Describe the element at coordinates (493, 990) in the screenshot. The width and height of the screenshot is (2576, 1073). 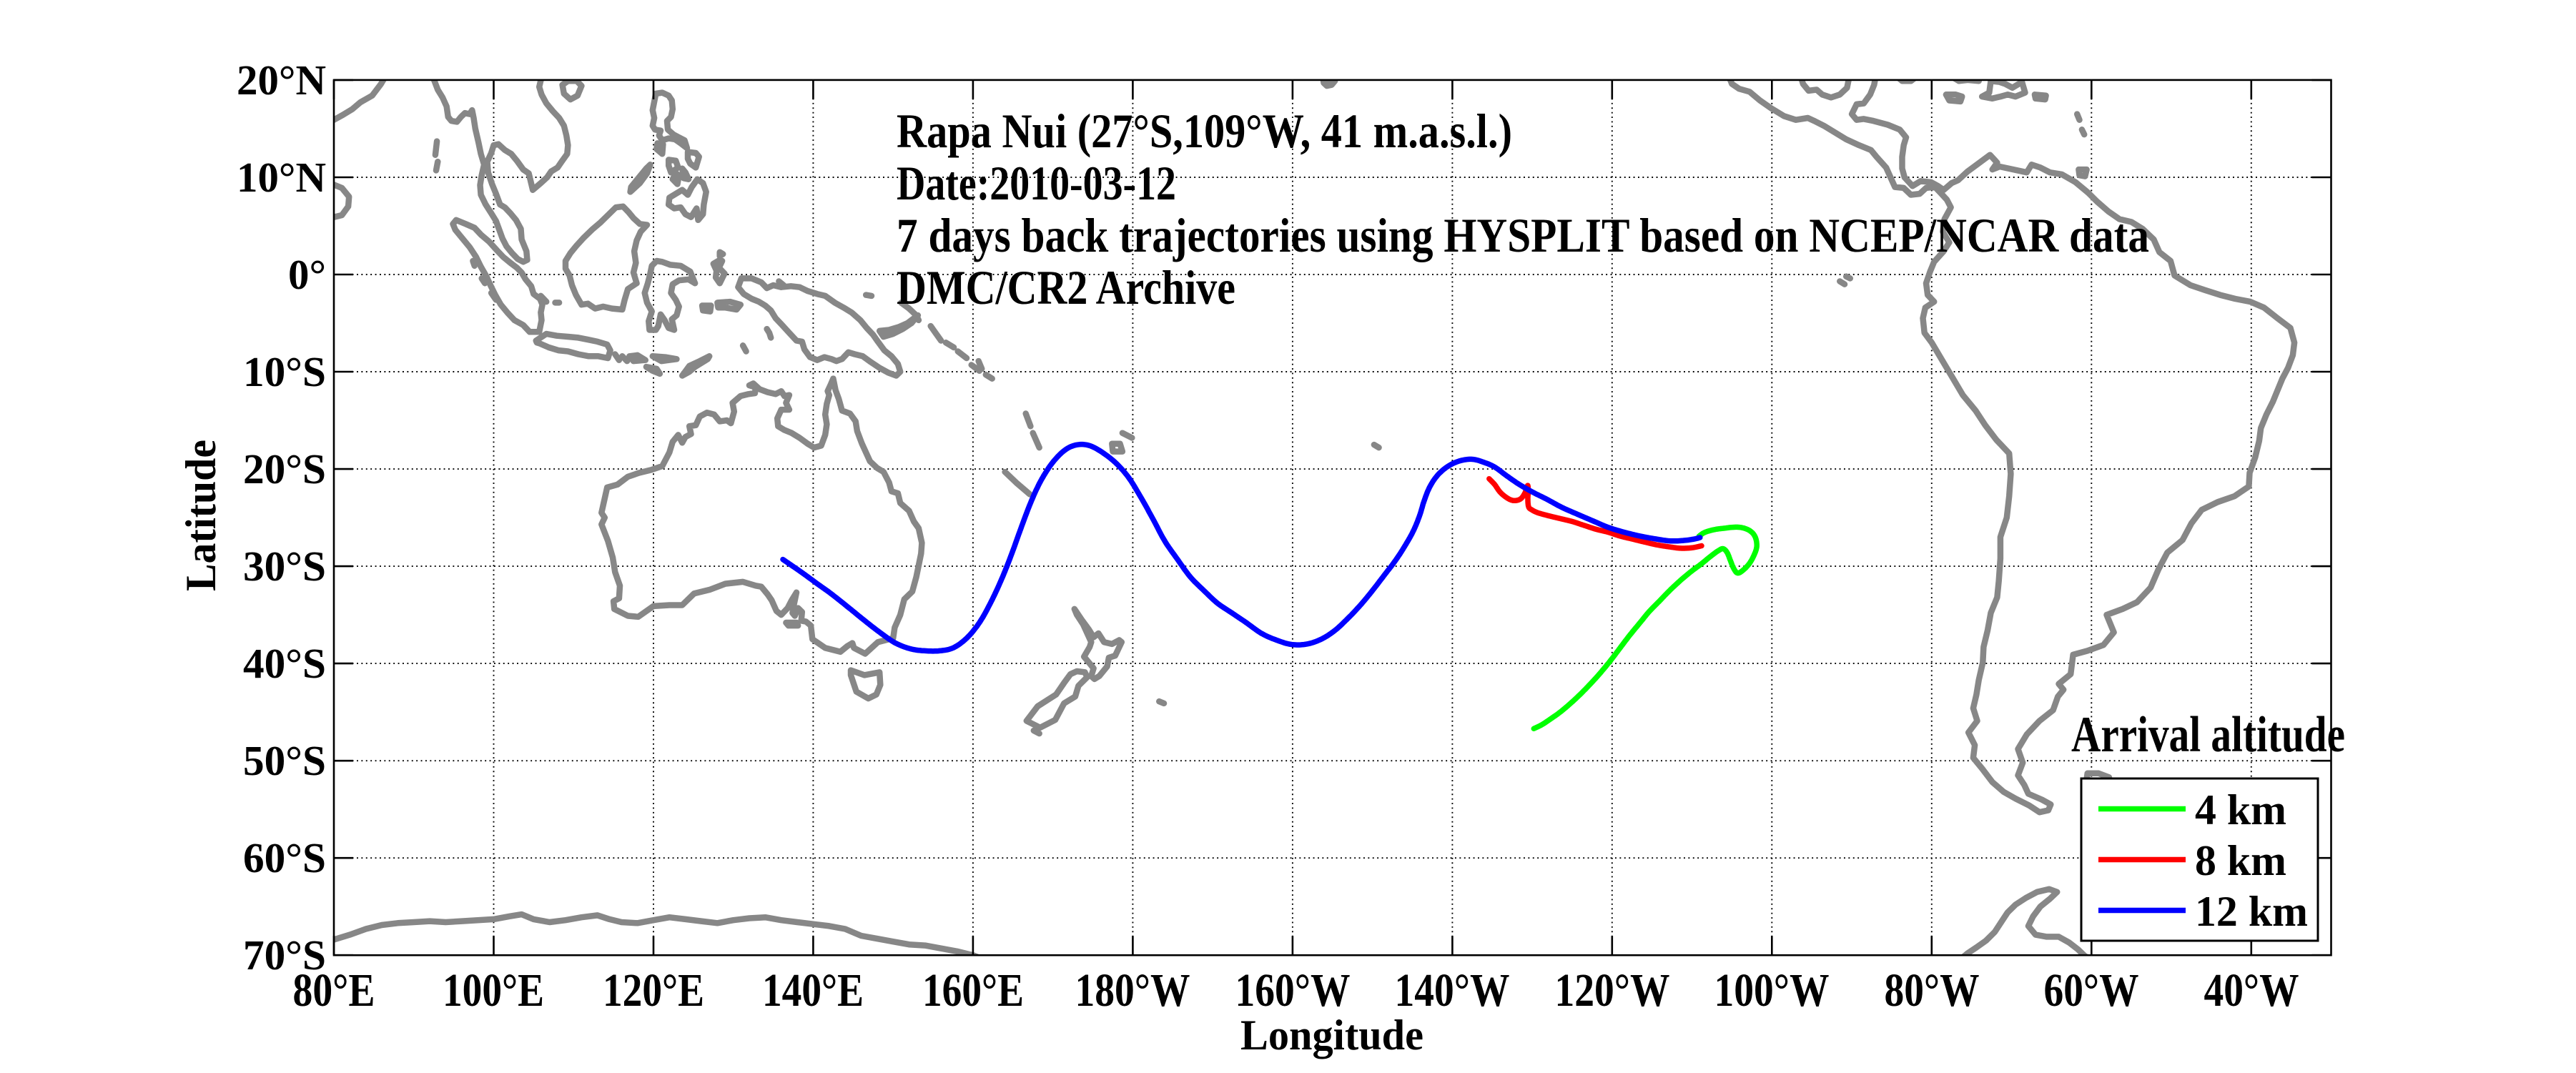
I see `svg-text: 100°E` at that location.